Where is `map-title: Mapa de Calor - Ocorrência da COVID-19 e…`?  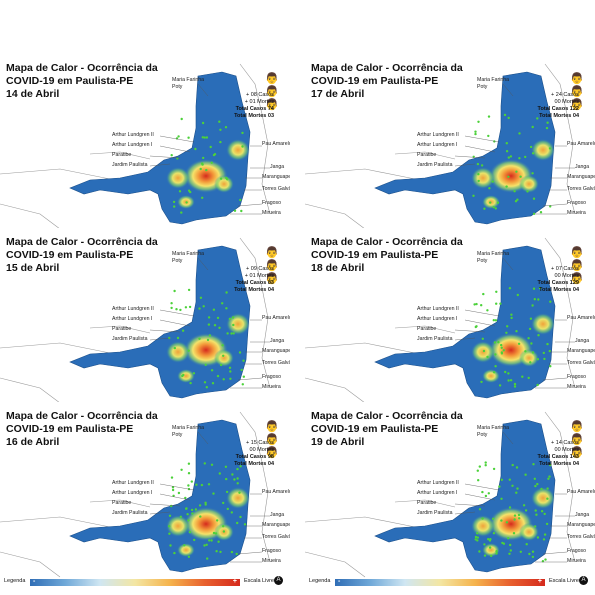
map-title: Mapa de Calor - Ocorrência da COVID-19 e… is located at coordinates (91, 255).